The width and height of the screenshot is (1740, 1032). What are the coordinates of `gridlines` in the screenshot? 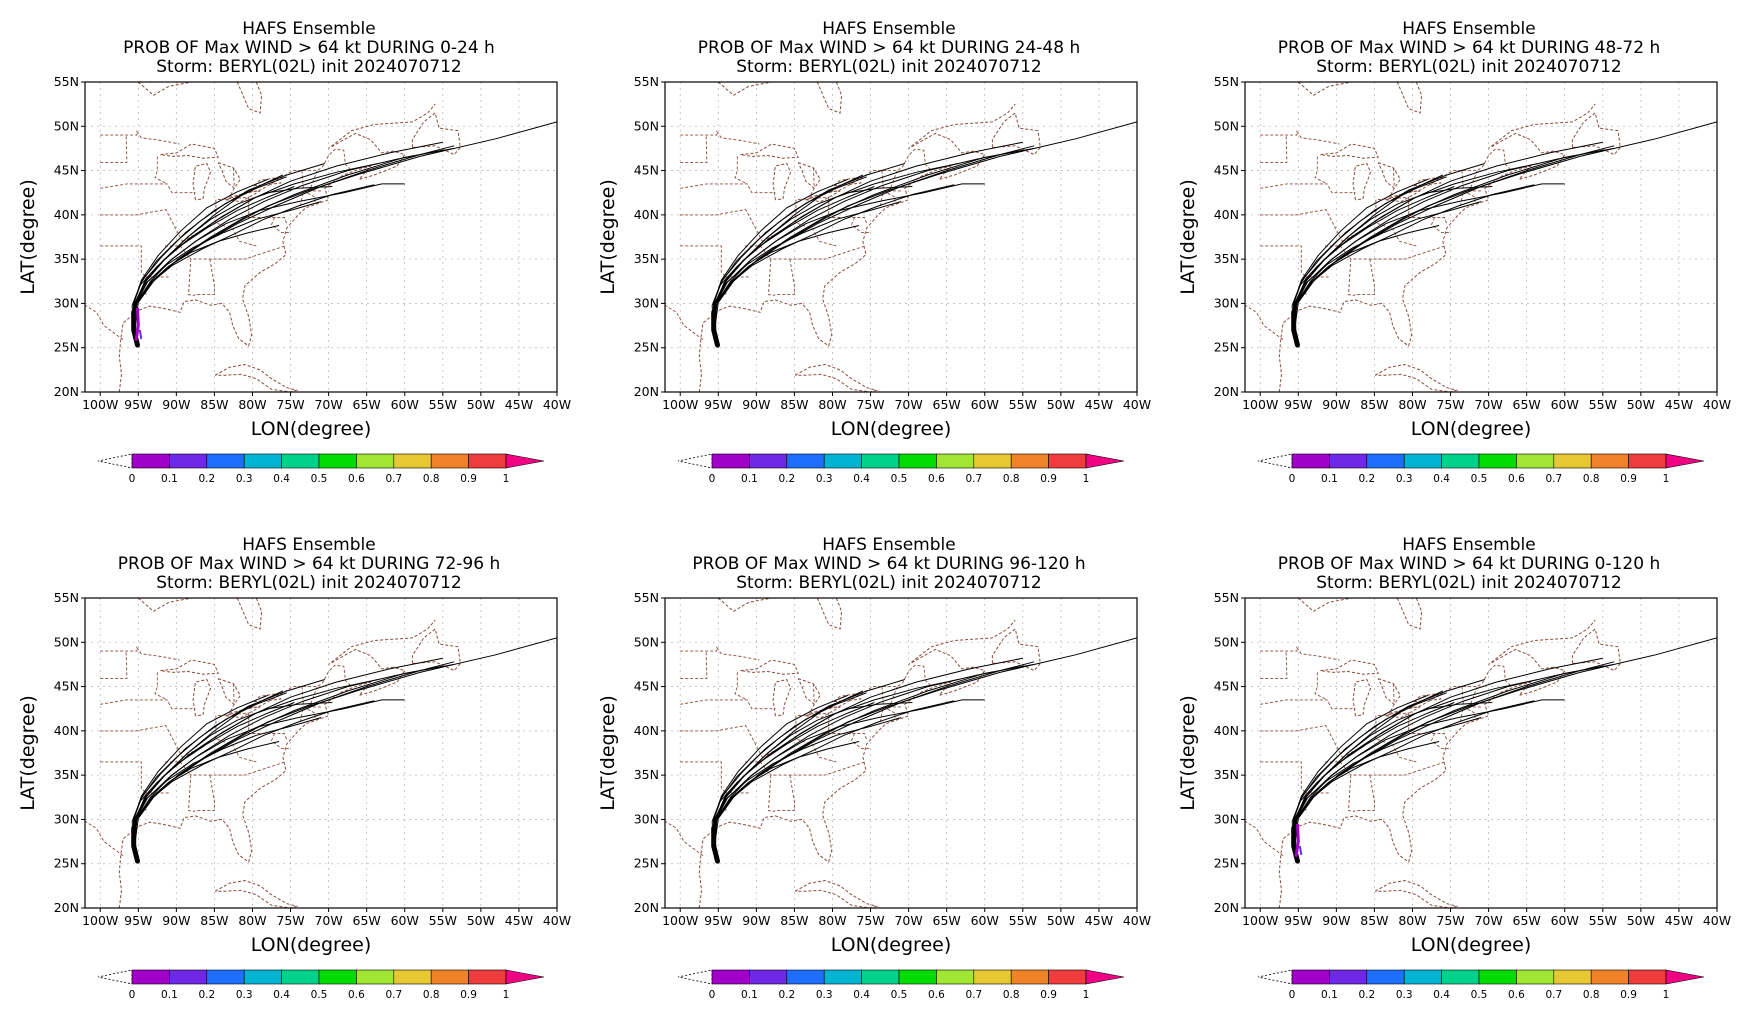 It's located at (901, 753).